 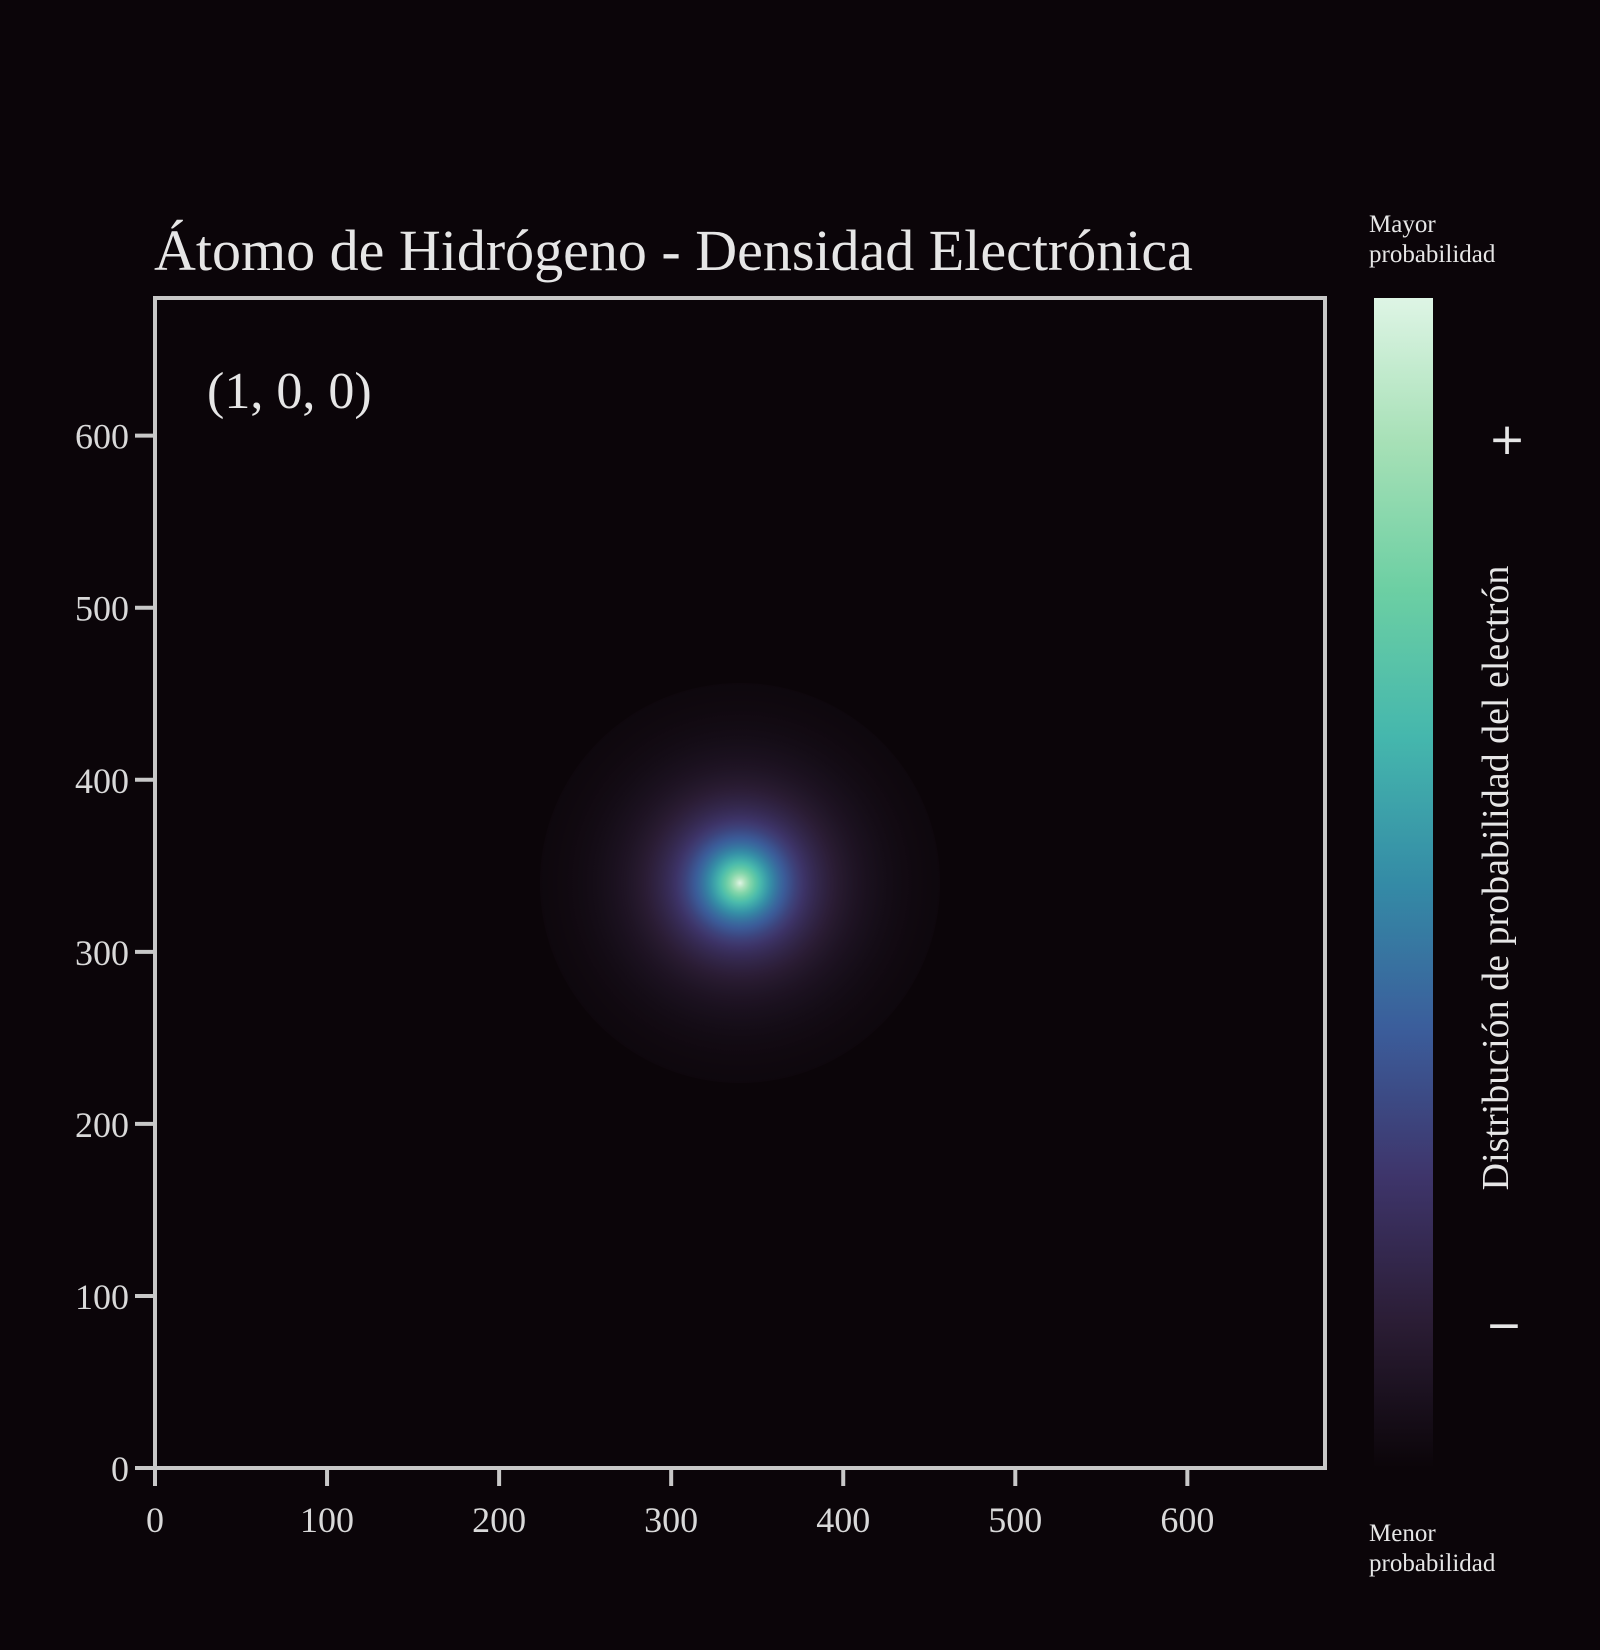 What do you see at coordinates (102, 953) in the screenshot?
I see `y-tick-label: 300` at bounding box center [102, 953].